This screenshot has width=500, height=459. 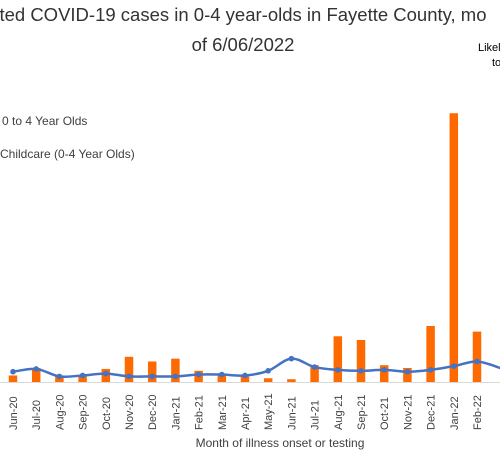 I want to click on x-tick-label-Jul-20: Jul-20, so click(x=37, y=415).